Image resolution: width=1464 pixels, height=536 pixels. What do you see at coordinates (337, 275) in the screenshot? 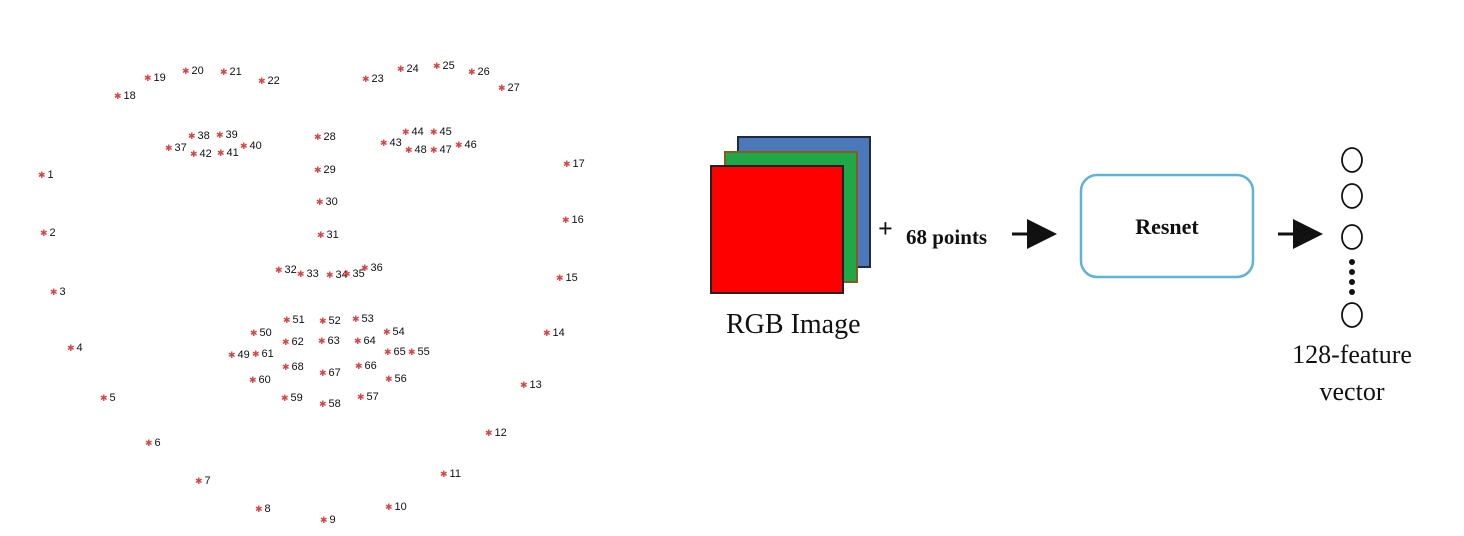
I see `landmark-point: ✱ 34` at bounding box center [337, 275].